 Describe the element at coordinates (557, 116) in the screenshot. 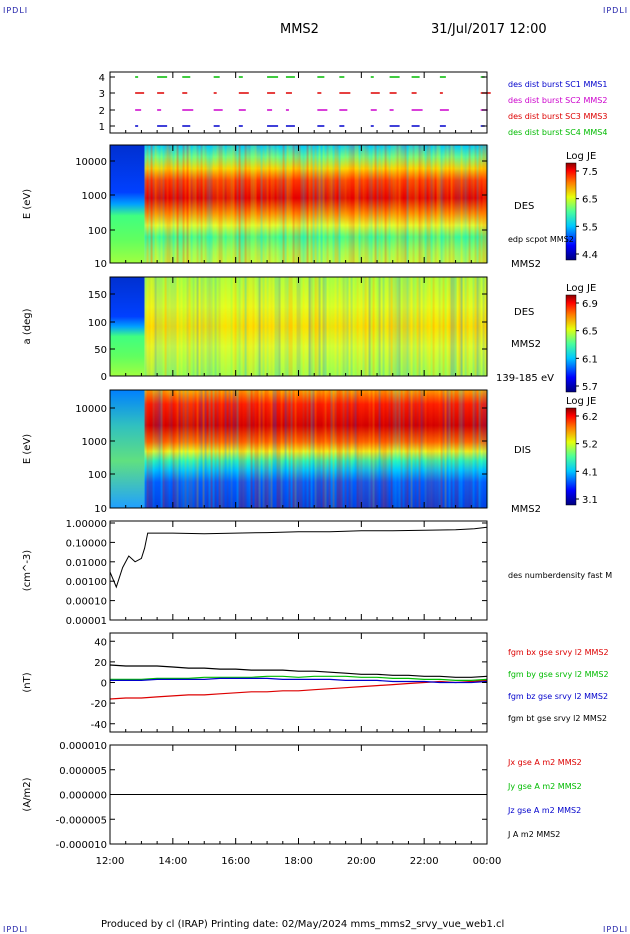

I see `burst-legend-entry: des dist burst SC3 MMS3` at that location.